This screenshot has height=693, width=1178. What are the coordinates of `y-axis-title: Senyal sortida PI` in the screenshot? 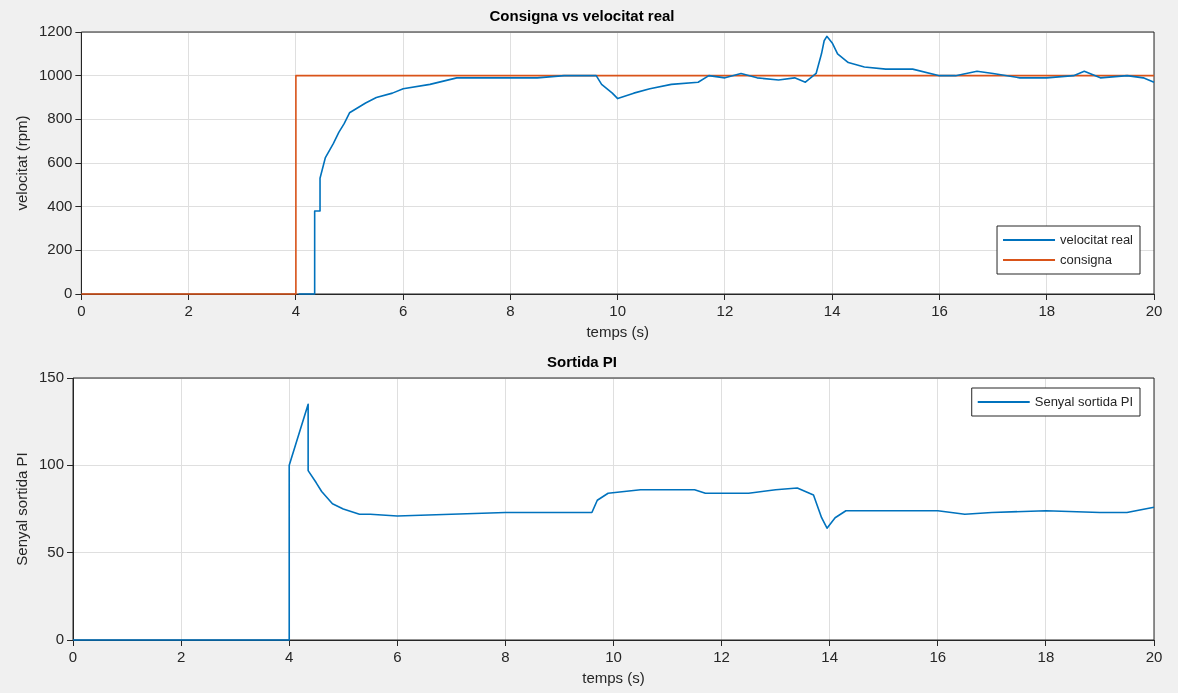 It's located at (22, 509).